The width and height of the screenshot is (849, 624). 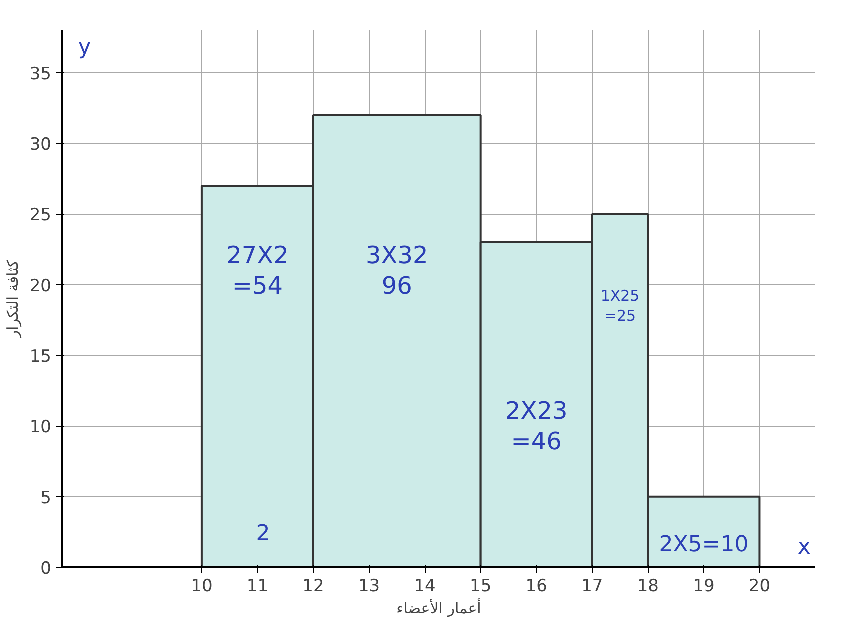 I want to click on annotation: 2, so click(x=263, y=534).